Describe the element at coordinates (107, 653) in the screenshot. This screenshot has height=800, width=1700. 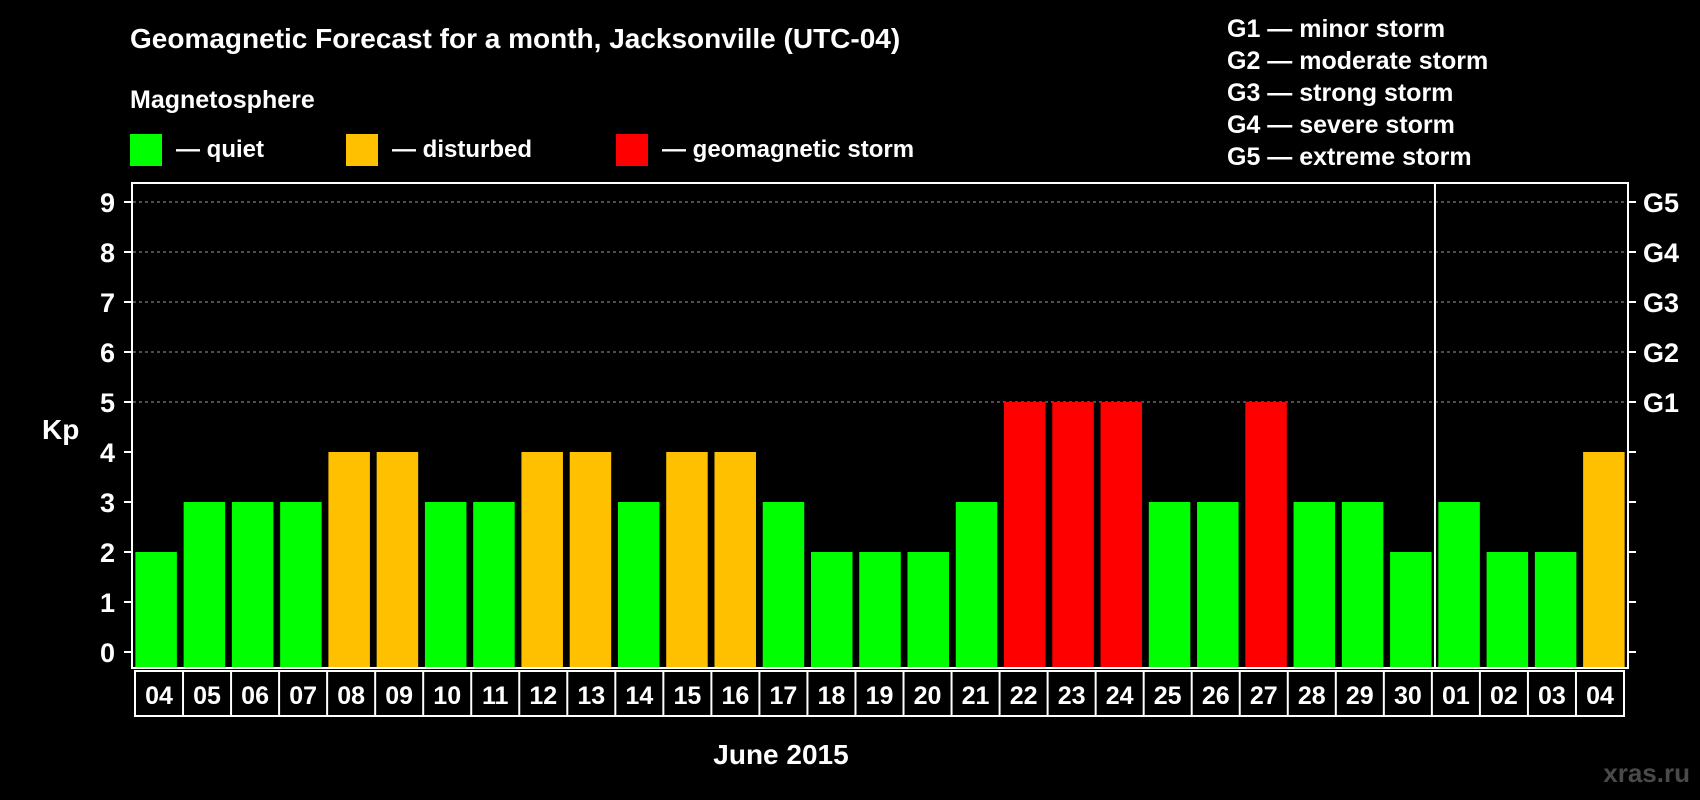
I see `y-tick-label: 0` at that location.